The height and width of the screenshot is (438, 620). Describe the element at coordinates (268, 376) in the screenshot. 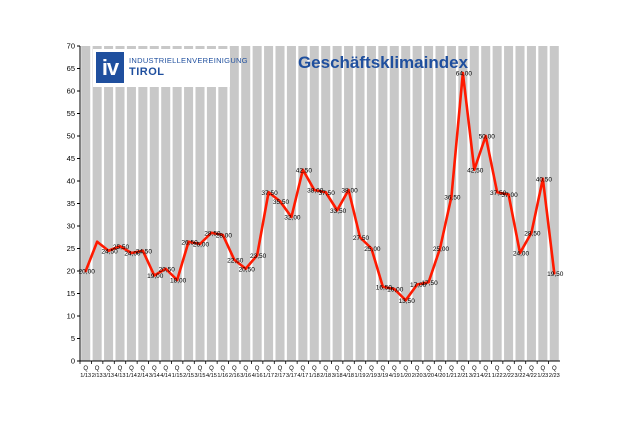

I see `x-tick-label: 1/17` at that location.